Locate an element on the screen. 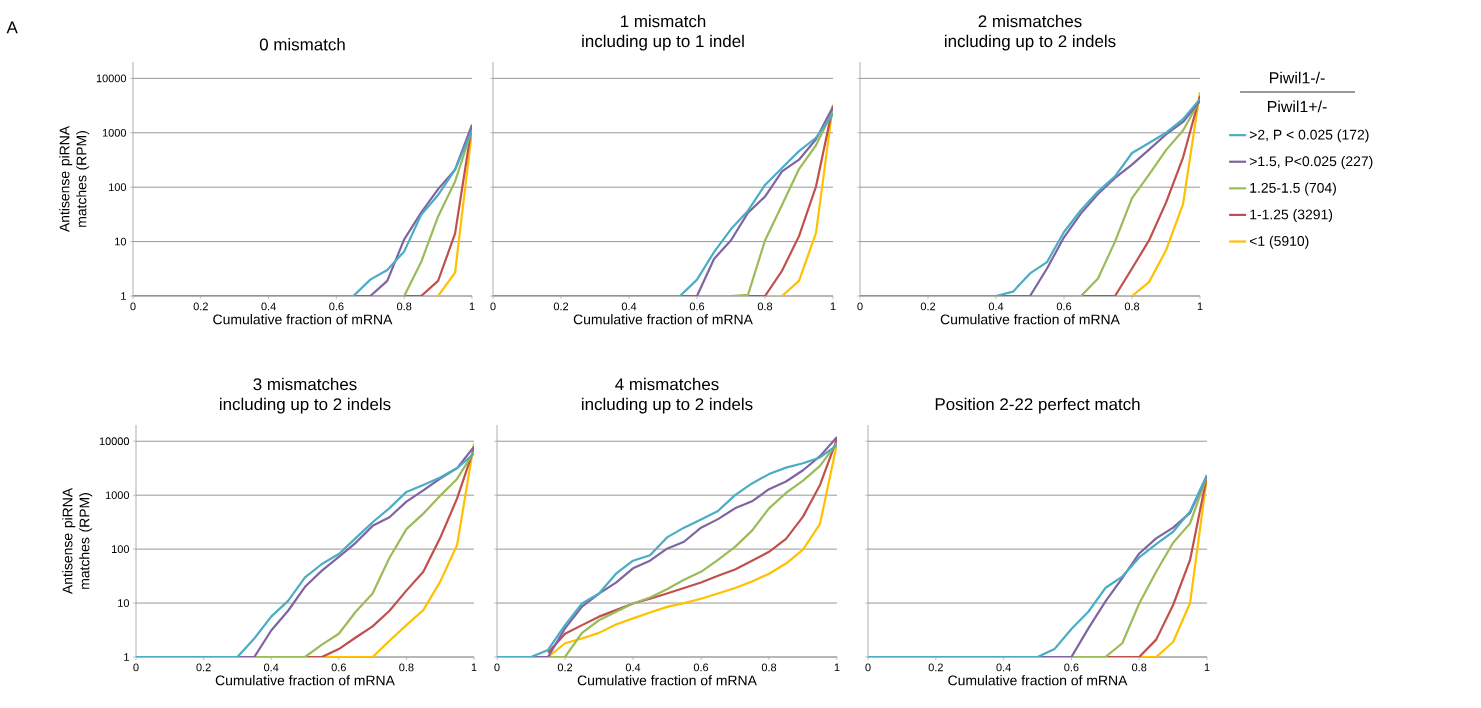 This screenshot has width=1481, height=708. chart-subtitle: including up to 1 indel is located at coordinates (663, 42).